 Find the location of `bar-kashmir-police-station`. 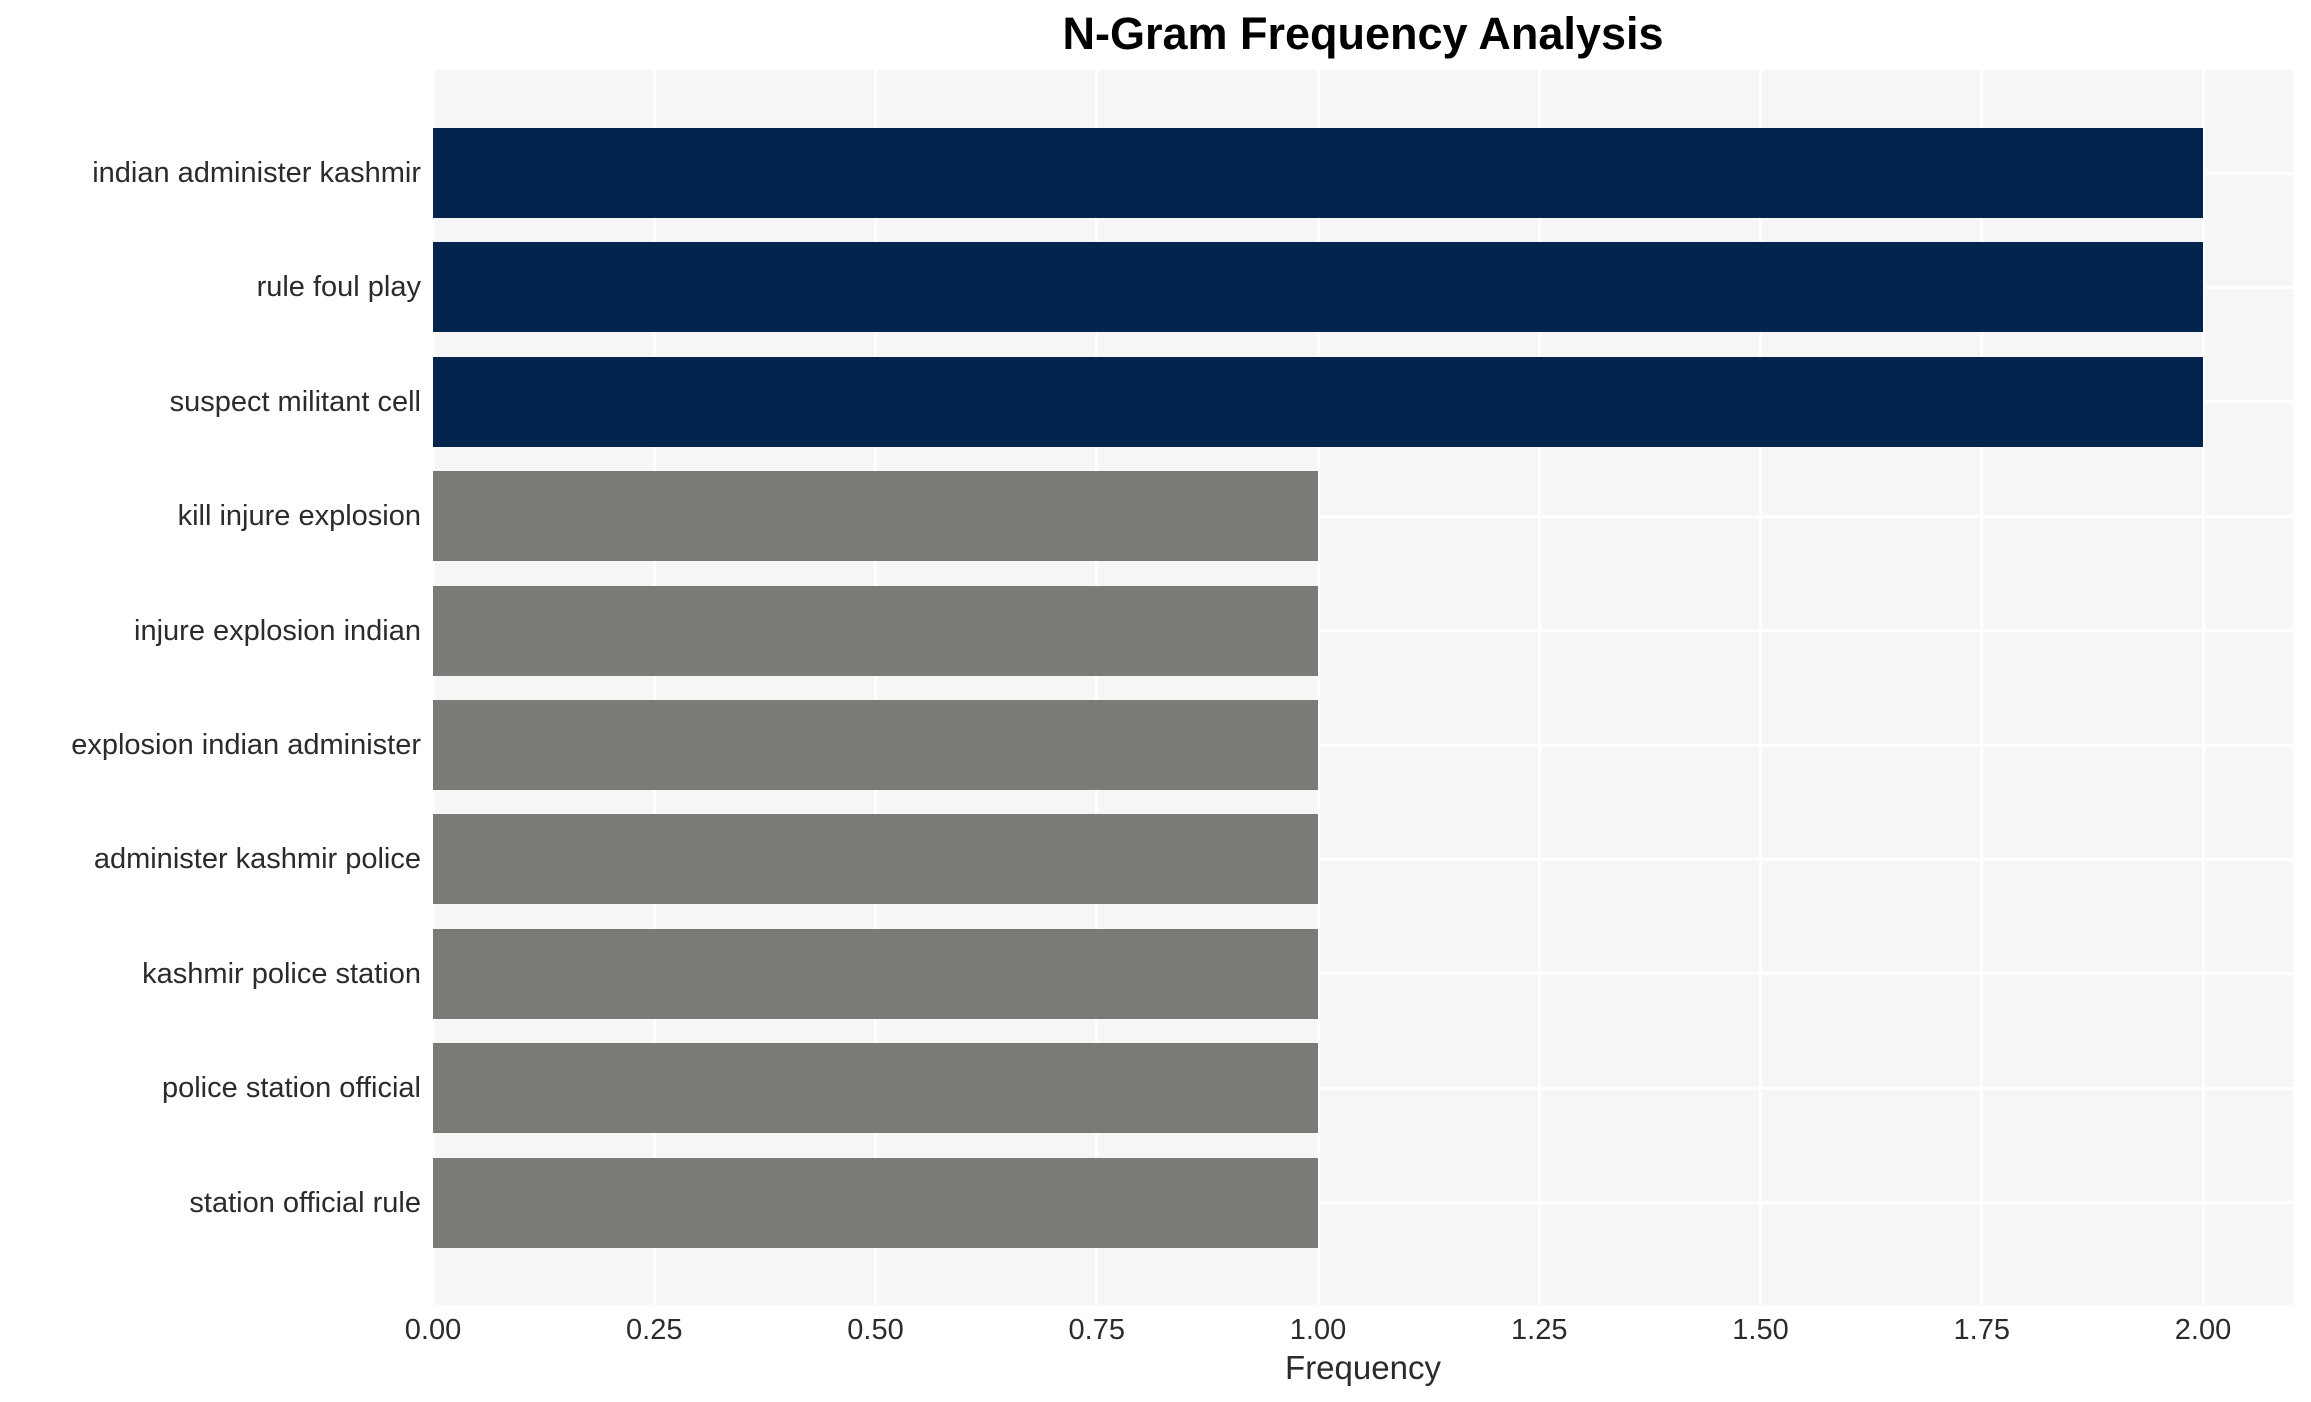

bar-kashmir-police-station is located at coordinates (875, 973).